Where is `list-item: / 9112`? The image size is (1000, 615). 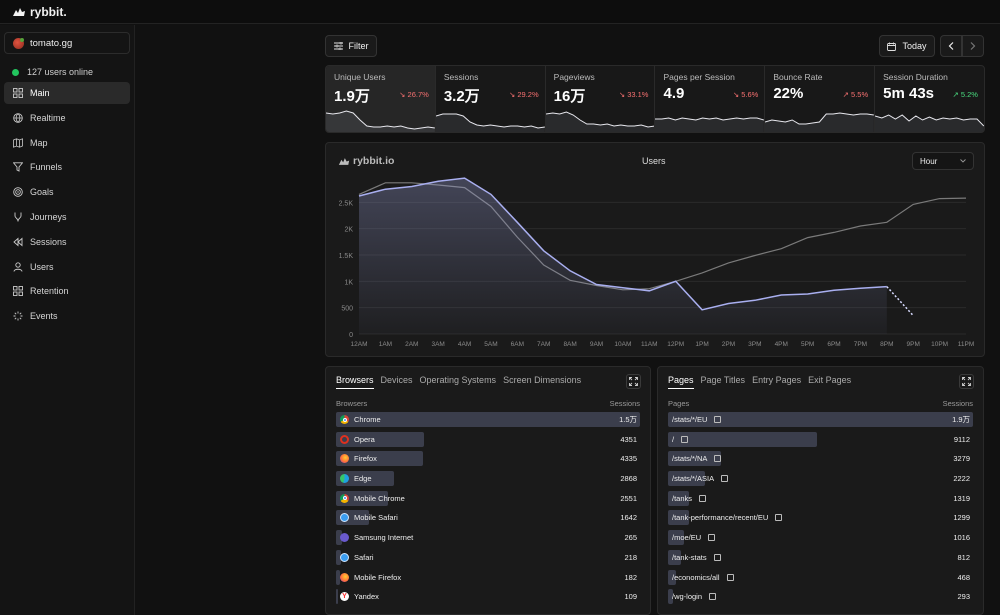
list-item: / 9112 is located at coordinates (820, 439).